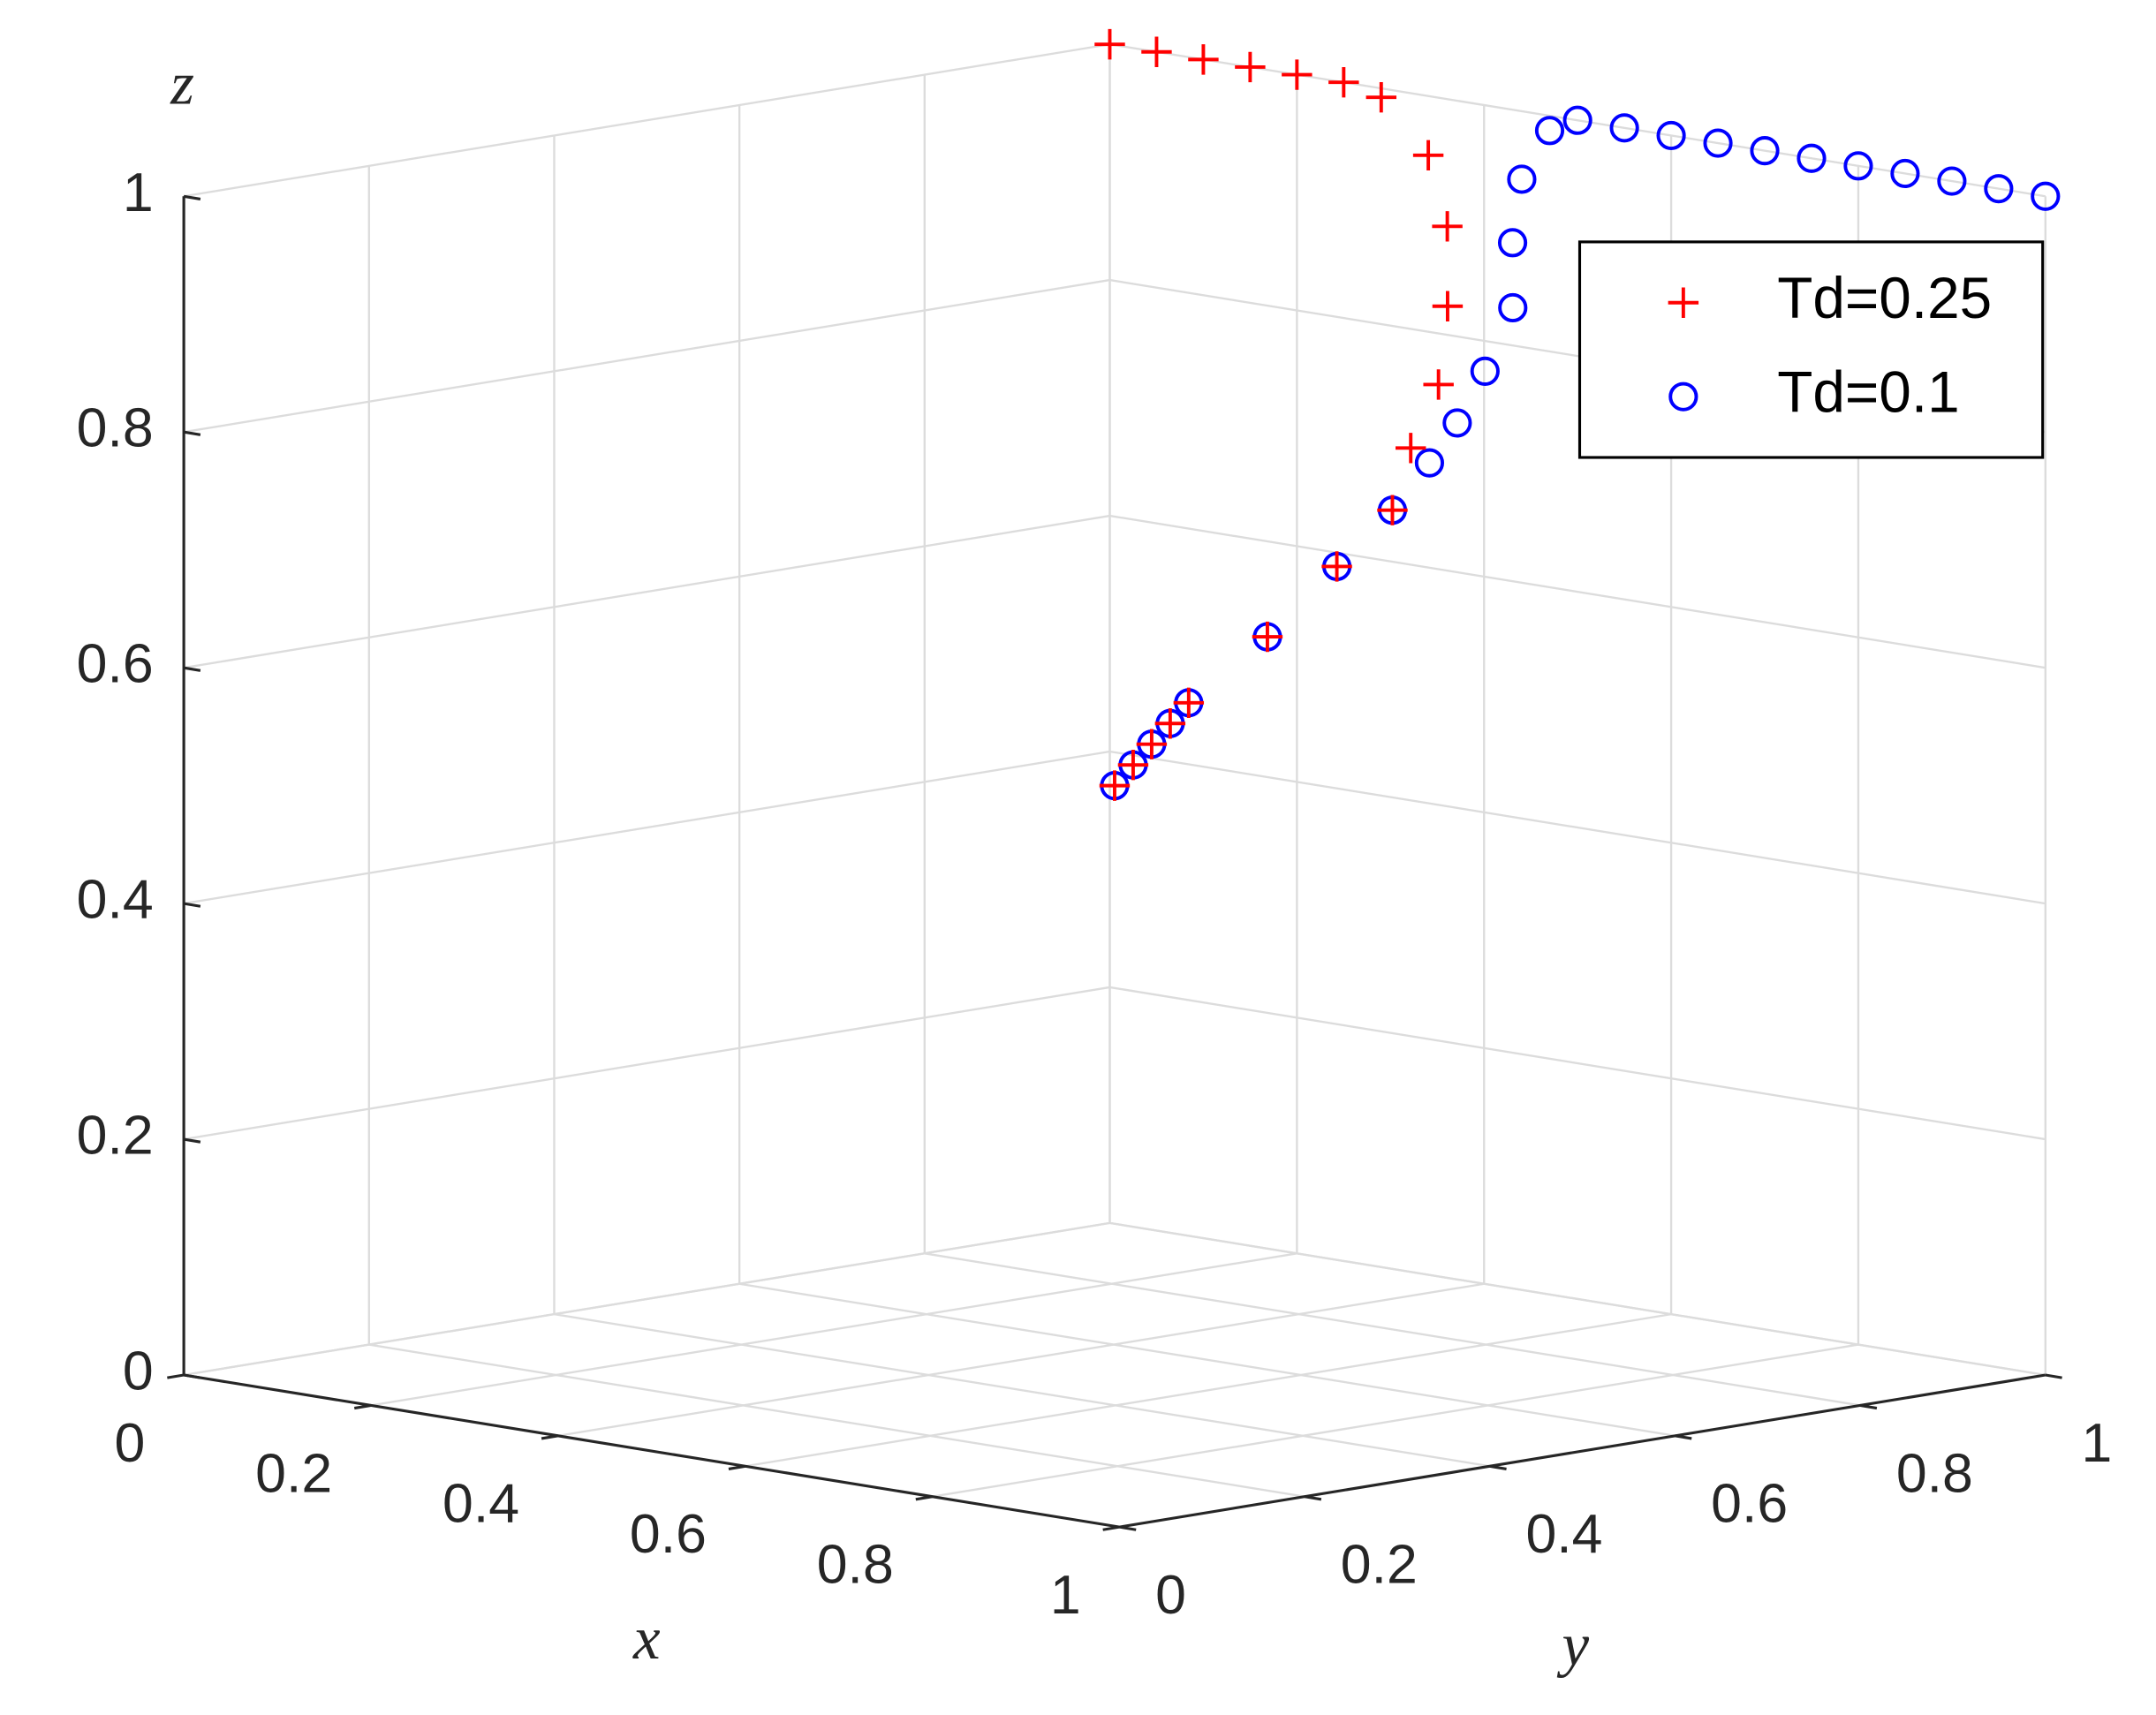  I want to click on legend: Td=0.25 Td=0.1, so click(1811, 349).